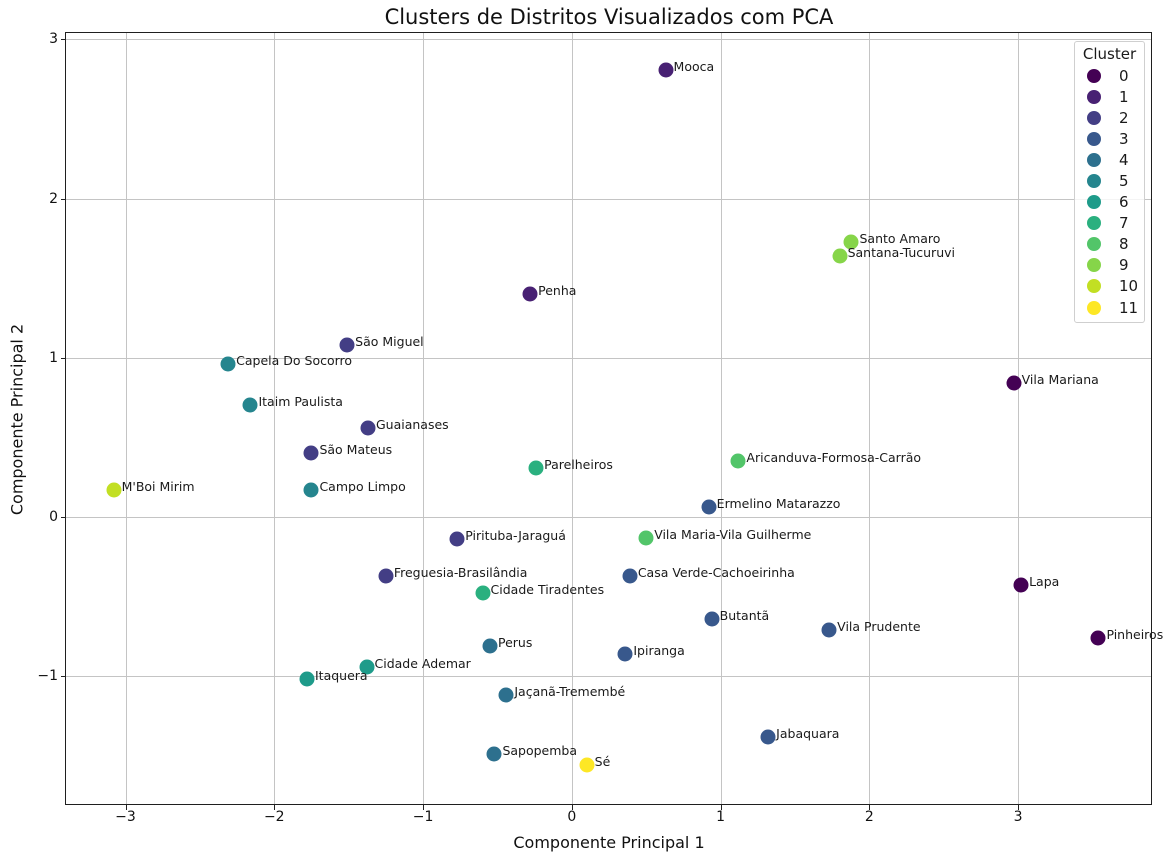 Image resolution: width=1173 pixels, height=861 pixels. What do you see at coordinates (53, 198) in the screenshot?
I see `y-tick-label: 2` at bounding box center [53, 198].